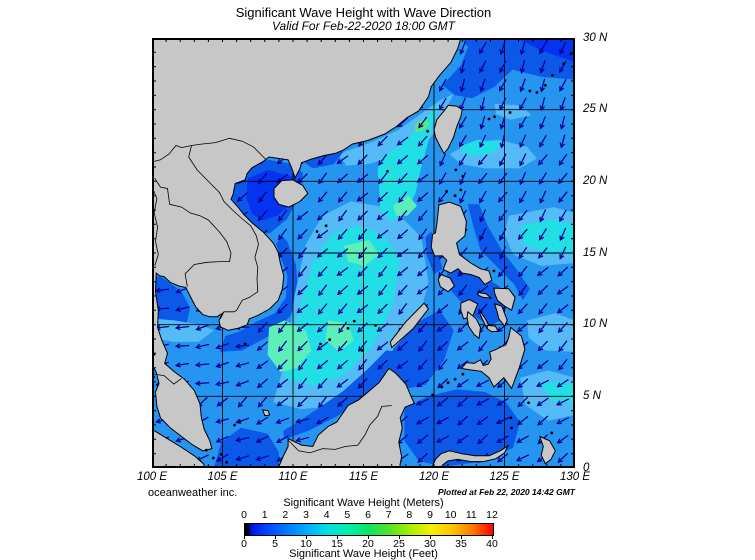 This screenshot has height=560, width=755. I want to click on legend-title-feet: Significant Wave Height (Feet), so click(363, 554).